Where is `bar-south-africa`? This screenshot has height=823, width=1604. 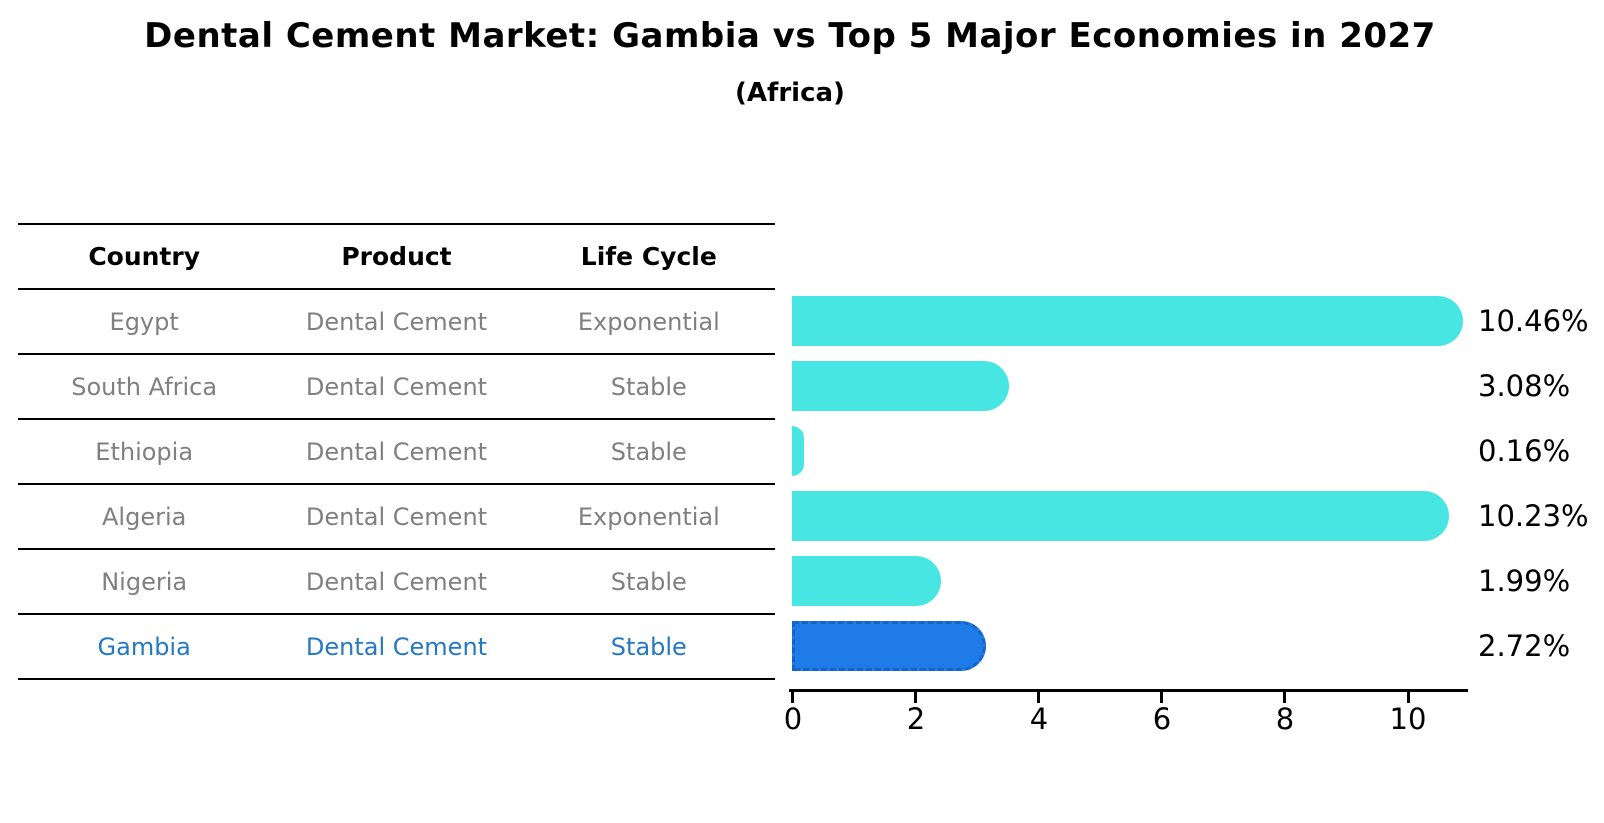
bar-south-africa is located at coordinates (900, 386).